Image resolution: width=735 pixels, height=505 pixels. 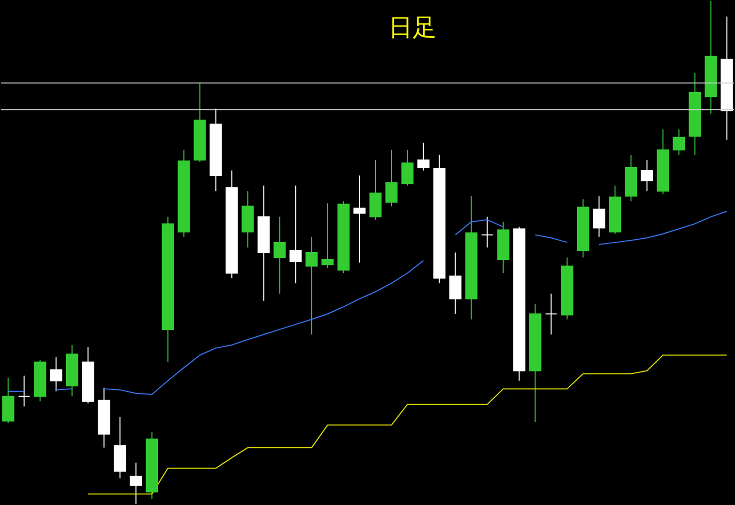 What do you see at coordinates (412, 28) in the screenshot?
I see `text: 日足` at bounding box center [412, 28].